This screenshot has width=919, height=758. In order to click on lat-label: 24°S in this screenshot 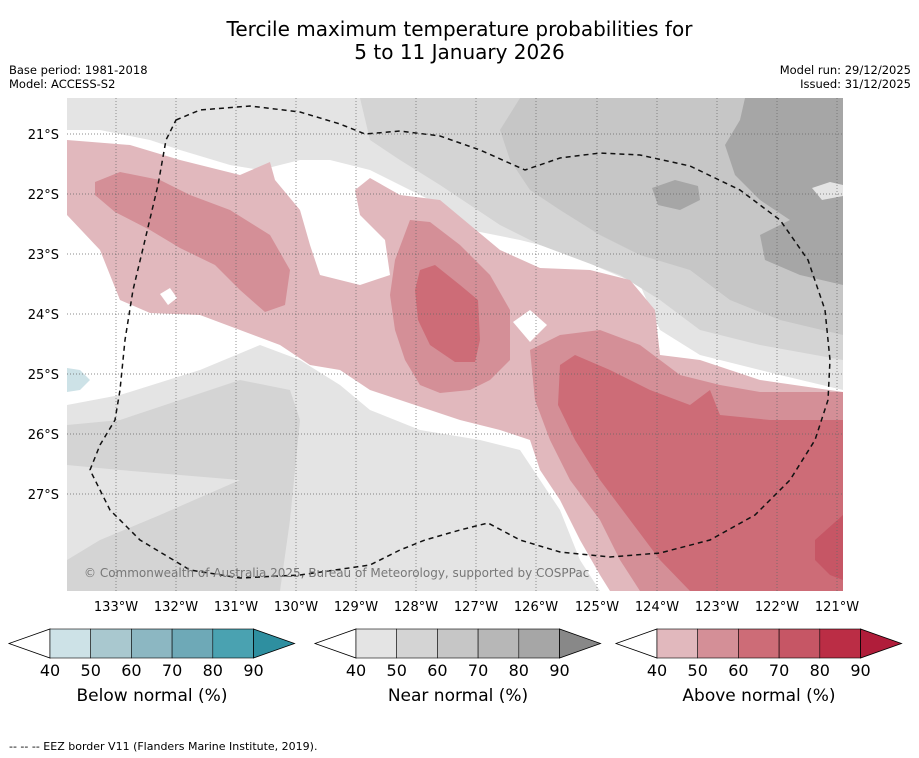, I will do `click(43, 315)`.